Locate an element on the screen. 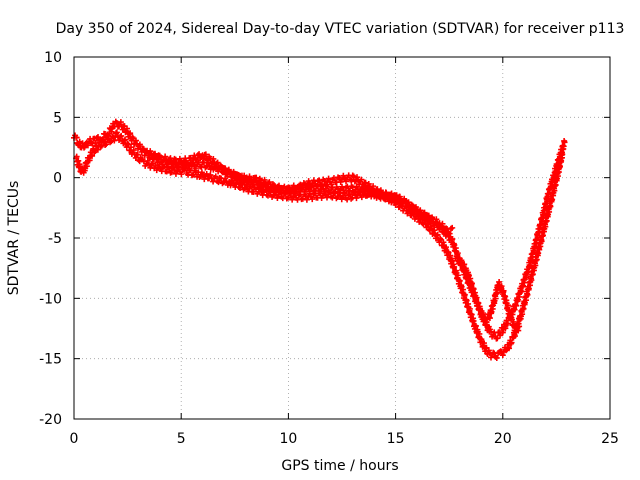 This screenshot has height=480, width=640. y-tick-label: -15 is located at coordinates (50, 360).